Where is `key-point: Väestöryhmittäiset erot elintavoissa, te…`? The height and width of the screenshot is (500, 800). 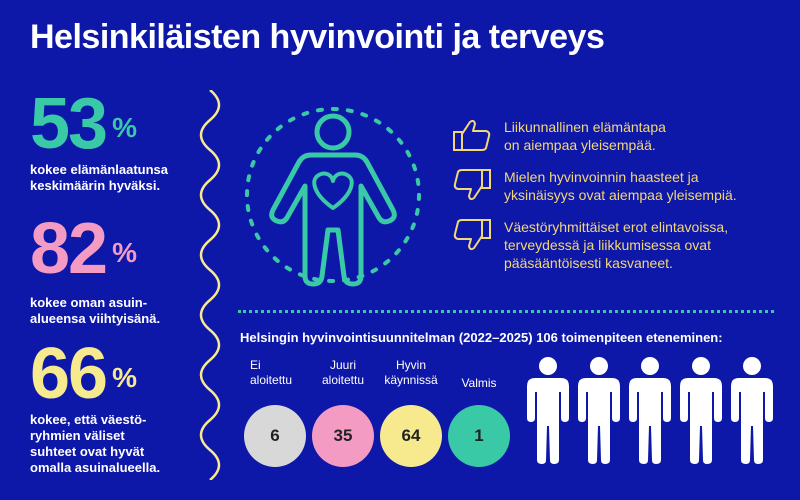 key-point: Väestöryhmittäiset erot elintavoissa, te… is located at coordinates (617, 245).